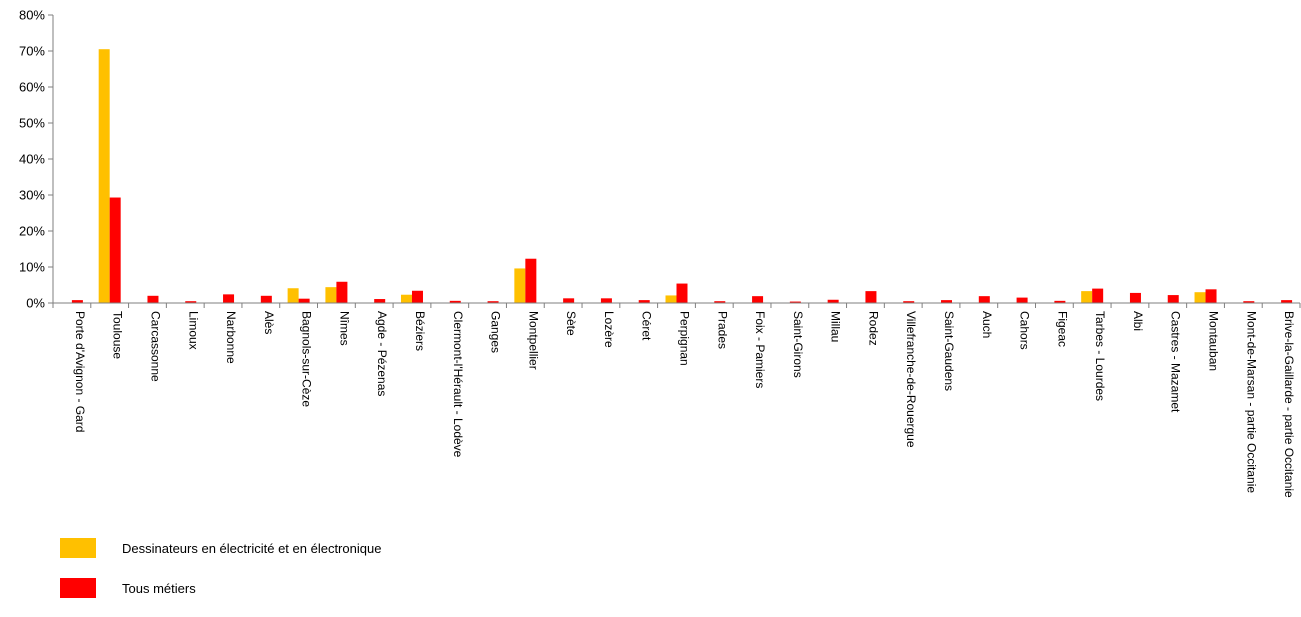 The width and height of the screenshot is (1301, 617). What do you see at coordinates (231, 337) in the screenshot?
I see `x-tick-label: Narbonne` at bounding box center [231, 337].